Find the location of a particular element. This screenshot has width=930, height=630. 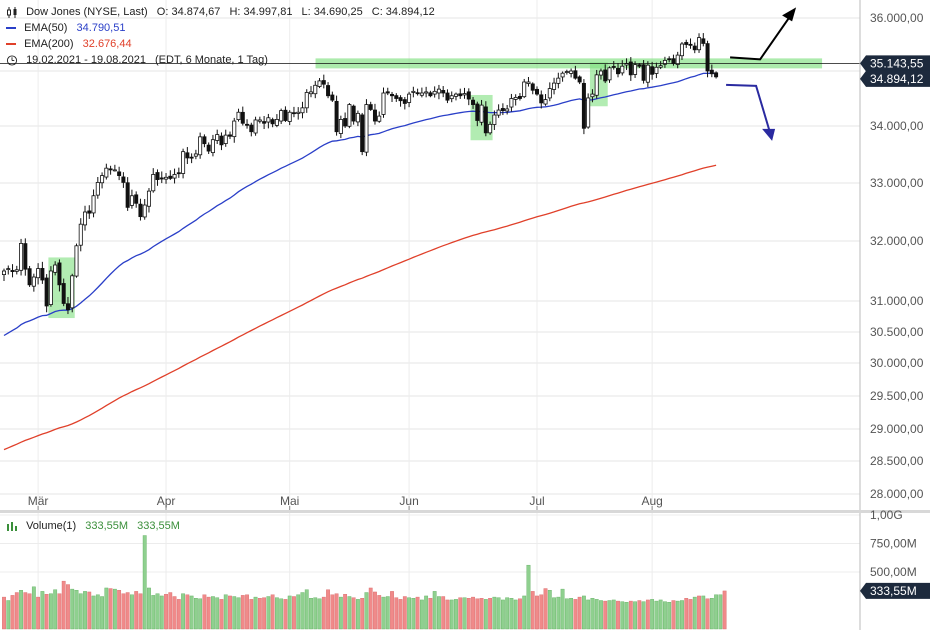

ema50-label: EMA(50) is located at coordinates (46, 28).